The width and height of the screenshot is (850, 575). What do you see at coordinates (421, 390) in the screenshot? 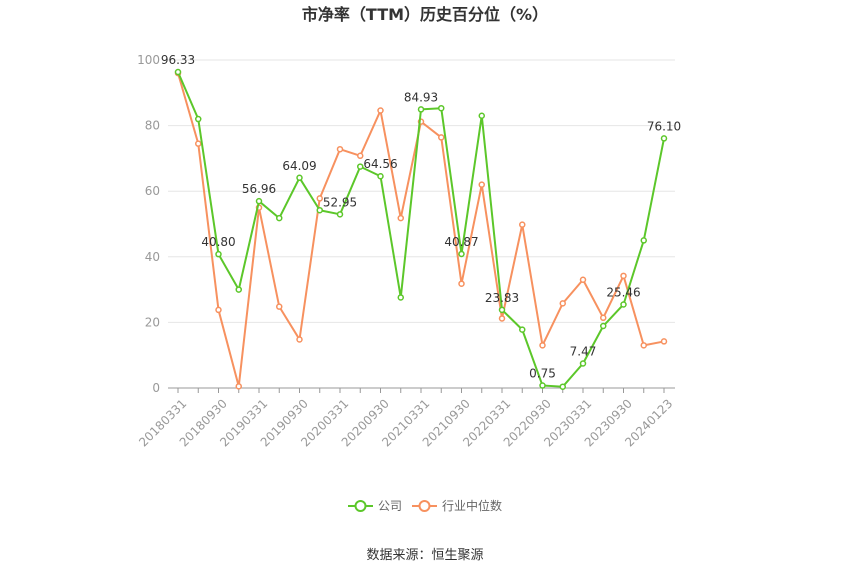
I see `x-axis` at bounding box center [421, 390].